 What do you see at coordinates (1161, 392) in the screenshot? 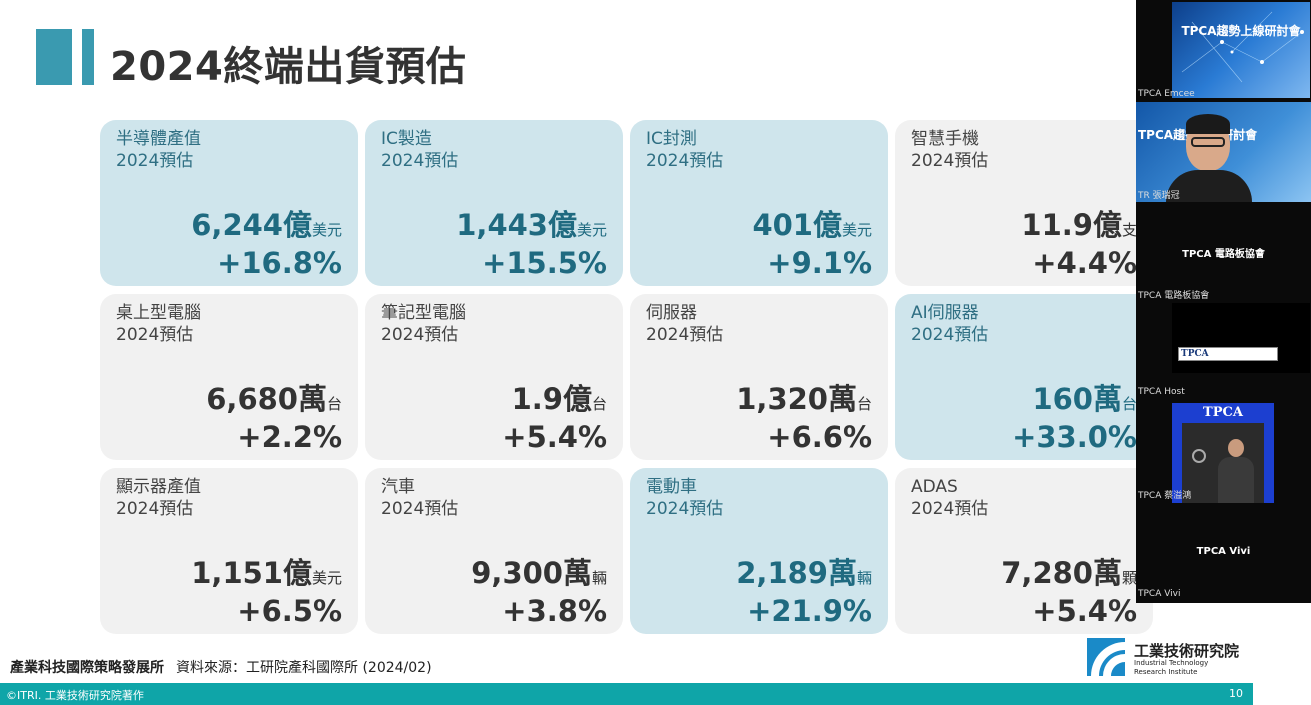
I see `participant-name: TPCA Host` at bounding box center [1161, 392].